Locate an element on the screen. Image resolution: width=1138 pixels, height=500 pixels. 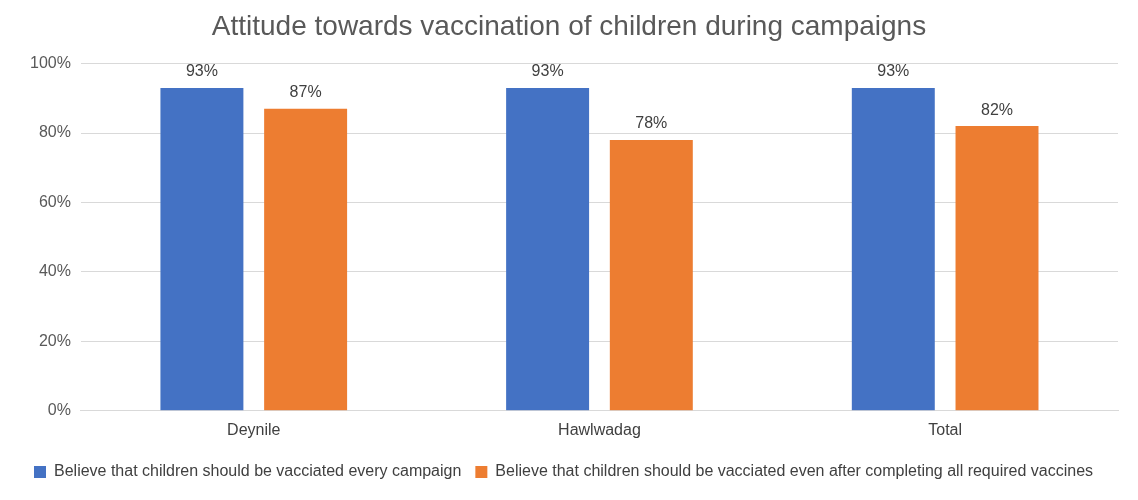
y-tick-label: 40% is located at coordinates (54, 271).